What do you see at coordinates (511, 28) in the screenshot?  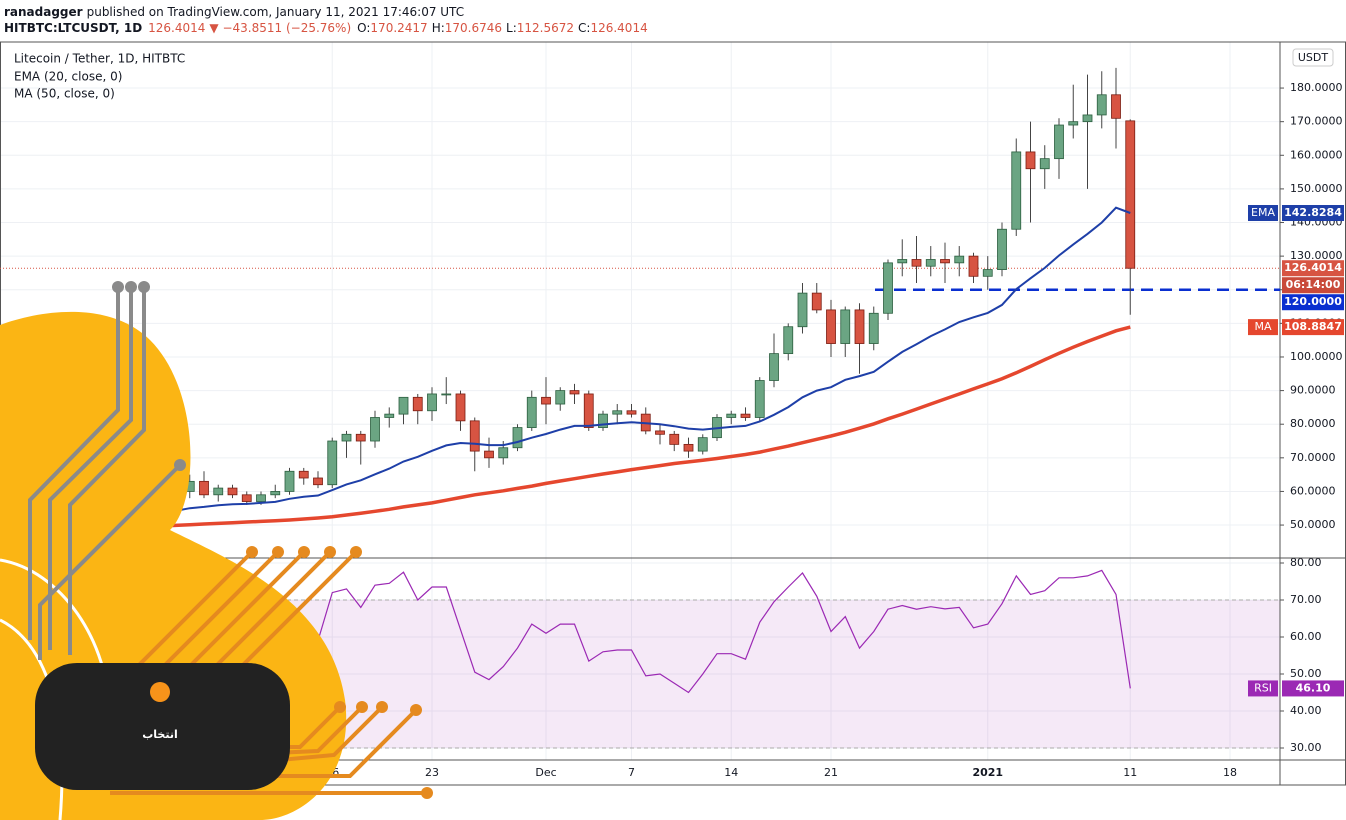 I see `l-label: L:` at bounding box center [511, 28].